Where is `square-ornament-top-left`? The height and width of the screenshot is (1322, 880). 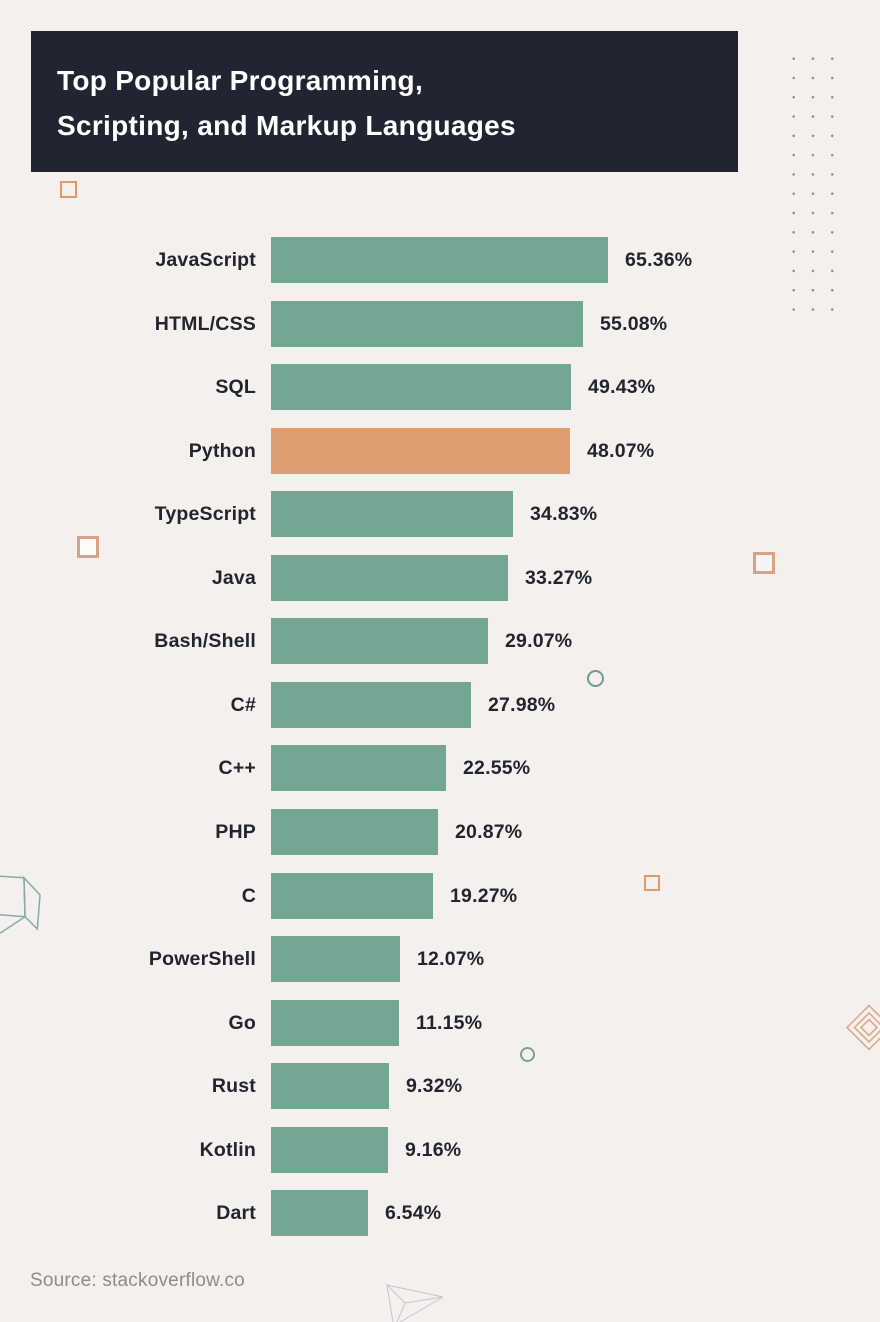
square-ornament-top-left is located at coordinates (68, 189).